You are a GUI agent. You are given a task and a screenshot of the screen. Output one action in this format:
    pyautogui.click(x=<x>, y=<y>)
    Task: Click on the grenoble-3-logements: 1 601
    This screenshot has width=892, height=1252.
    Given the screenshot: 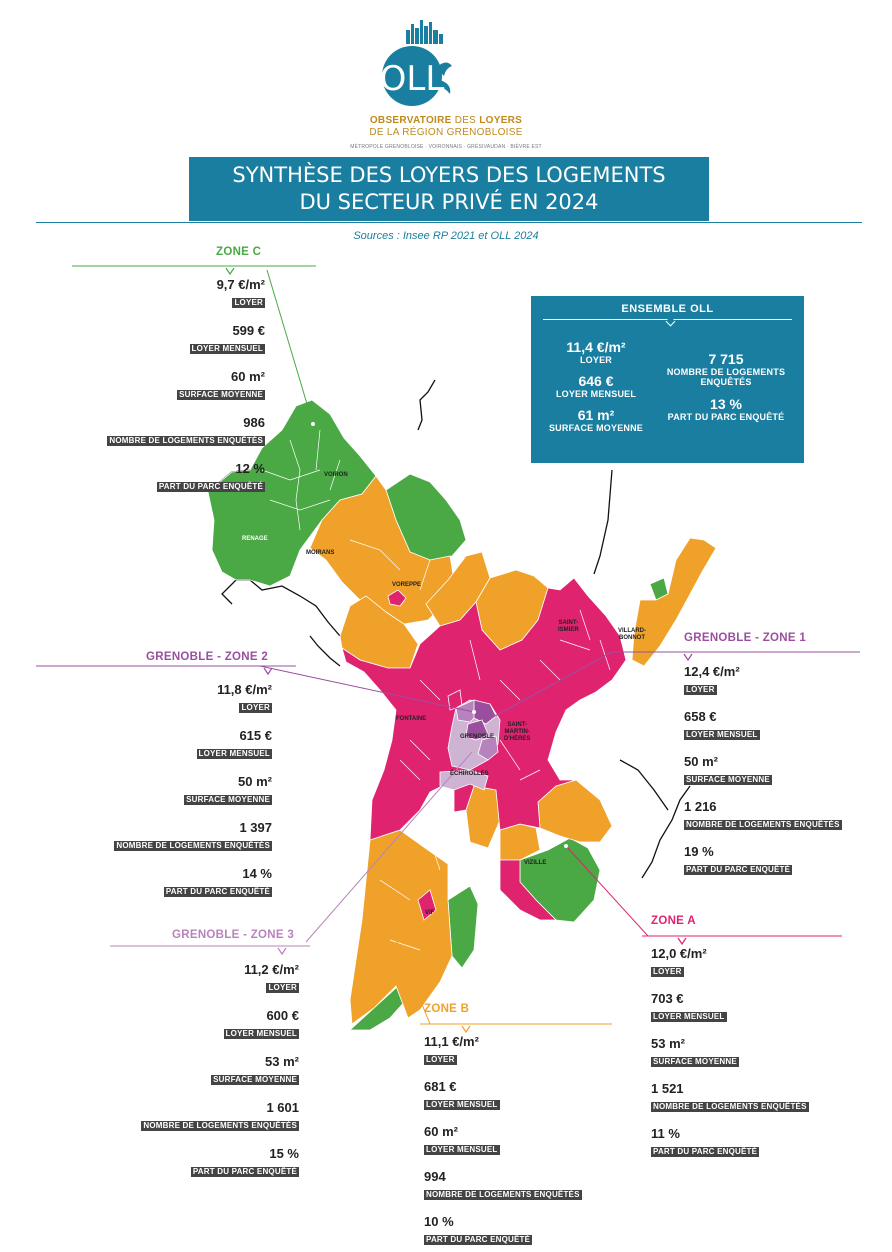 What is the action you would take?
    pyautogui.click(x=282, y=1107)
    